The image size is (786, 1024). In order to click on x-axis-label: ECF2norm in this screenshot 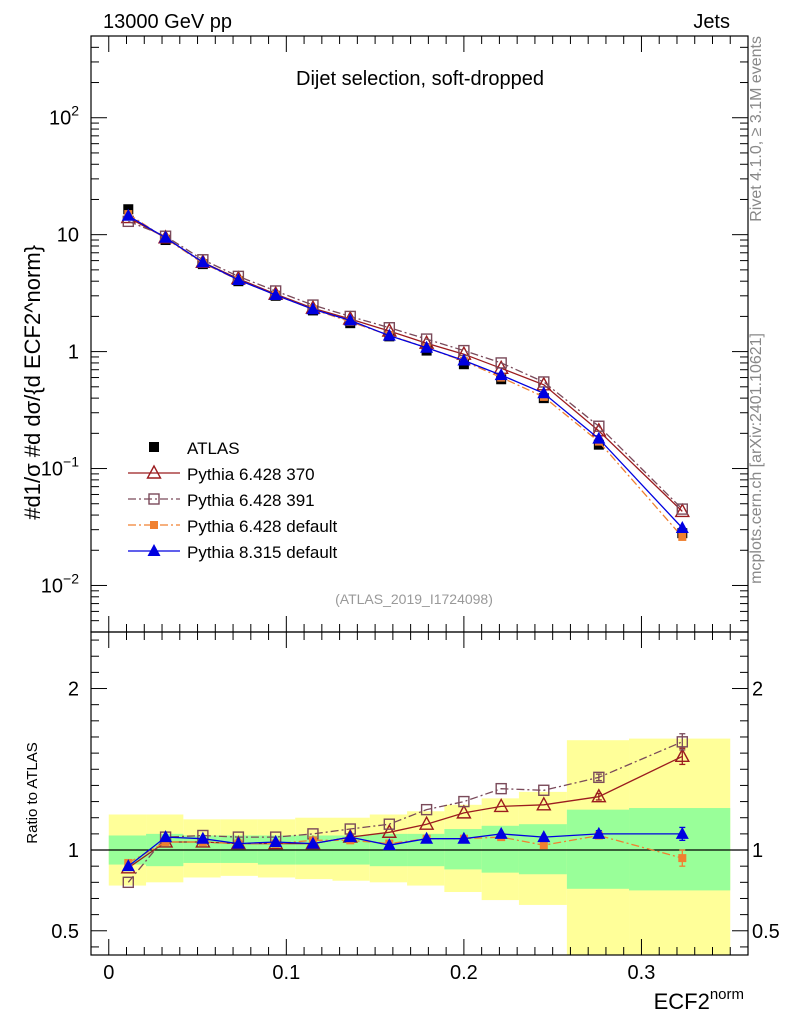, I will do `click(699, 1000)`.